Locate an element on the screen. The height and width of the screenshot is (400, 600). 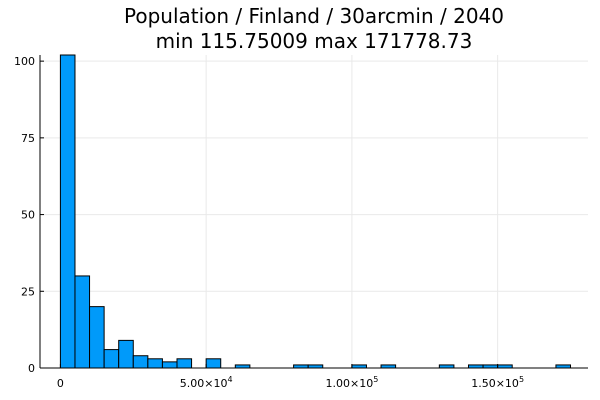
y-tick-label: 50 is located at coordinates (28, 215).